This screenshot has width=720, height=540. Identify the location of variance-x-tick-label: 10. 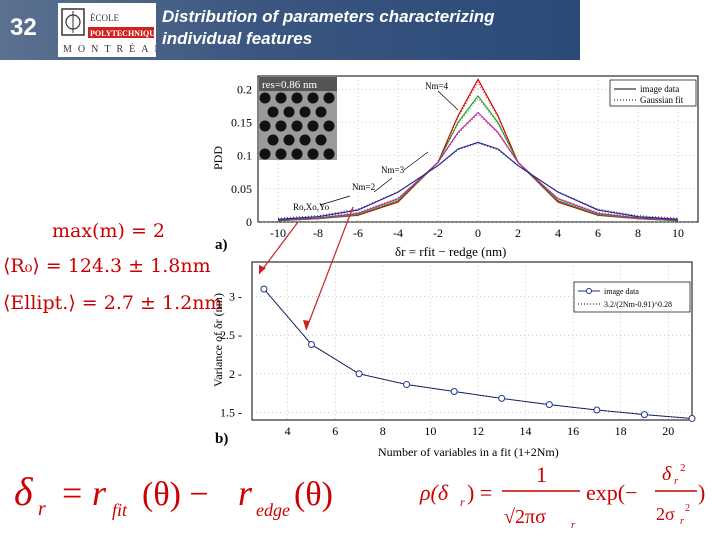
(430, 431).